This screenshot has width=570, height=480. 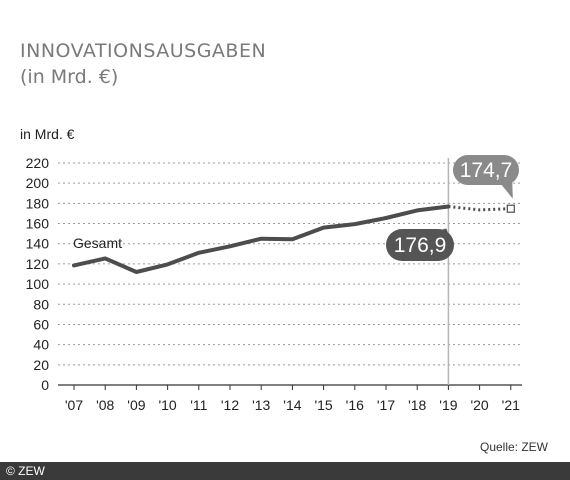 What do you see at coordinates (511, 405) in the screenshot?
I see `x-tick-label: '21` at bounding box center [511, 405].